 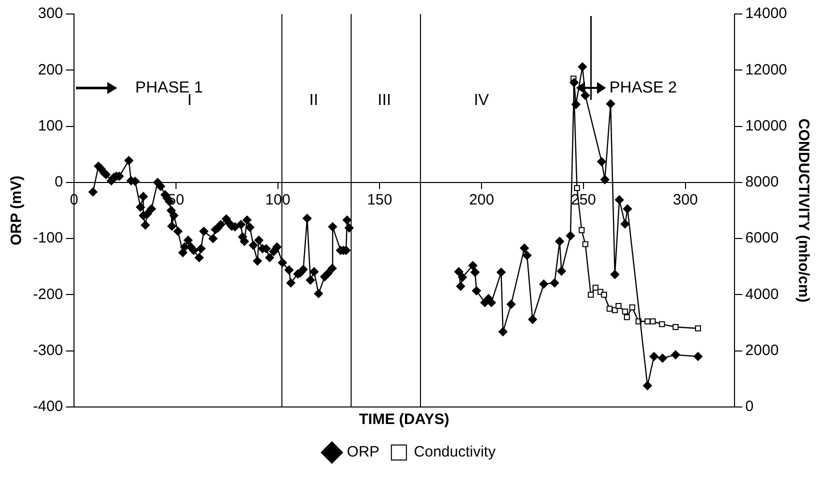 What do you see at coordinates (48, 350) in the screenshot?
I see `y-tick-label: -300` at bounding box center [48, 350].